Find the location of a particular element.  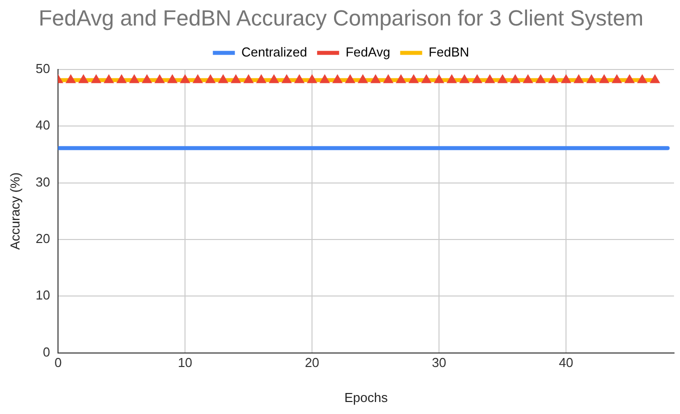

y-tick-label: 30 is located at coordinates (43, 182).